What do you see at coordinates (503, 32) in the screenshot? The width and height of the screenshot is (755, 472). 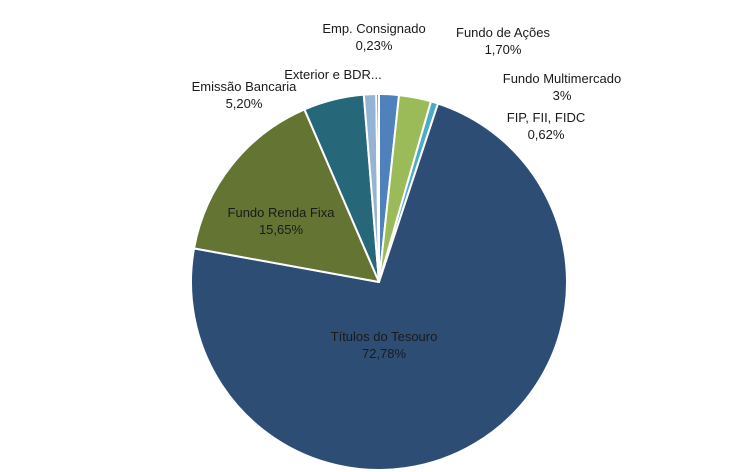 I see `slice-label-name: Fundo de Ações` at bounding box center [503, 32].